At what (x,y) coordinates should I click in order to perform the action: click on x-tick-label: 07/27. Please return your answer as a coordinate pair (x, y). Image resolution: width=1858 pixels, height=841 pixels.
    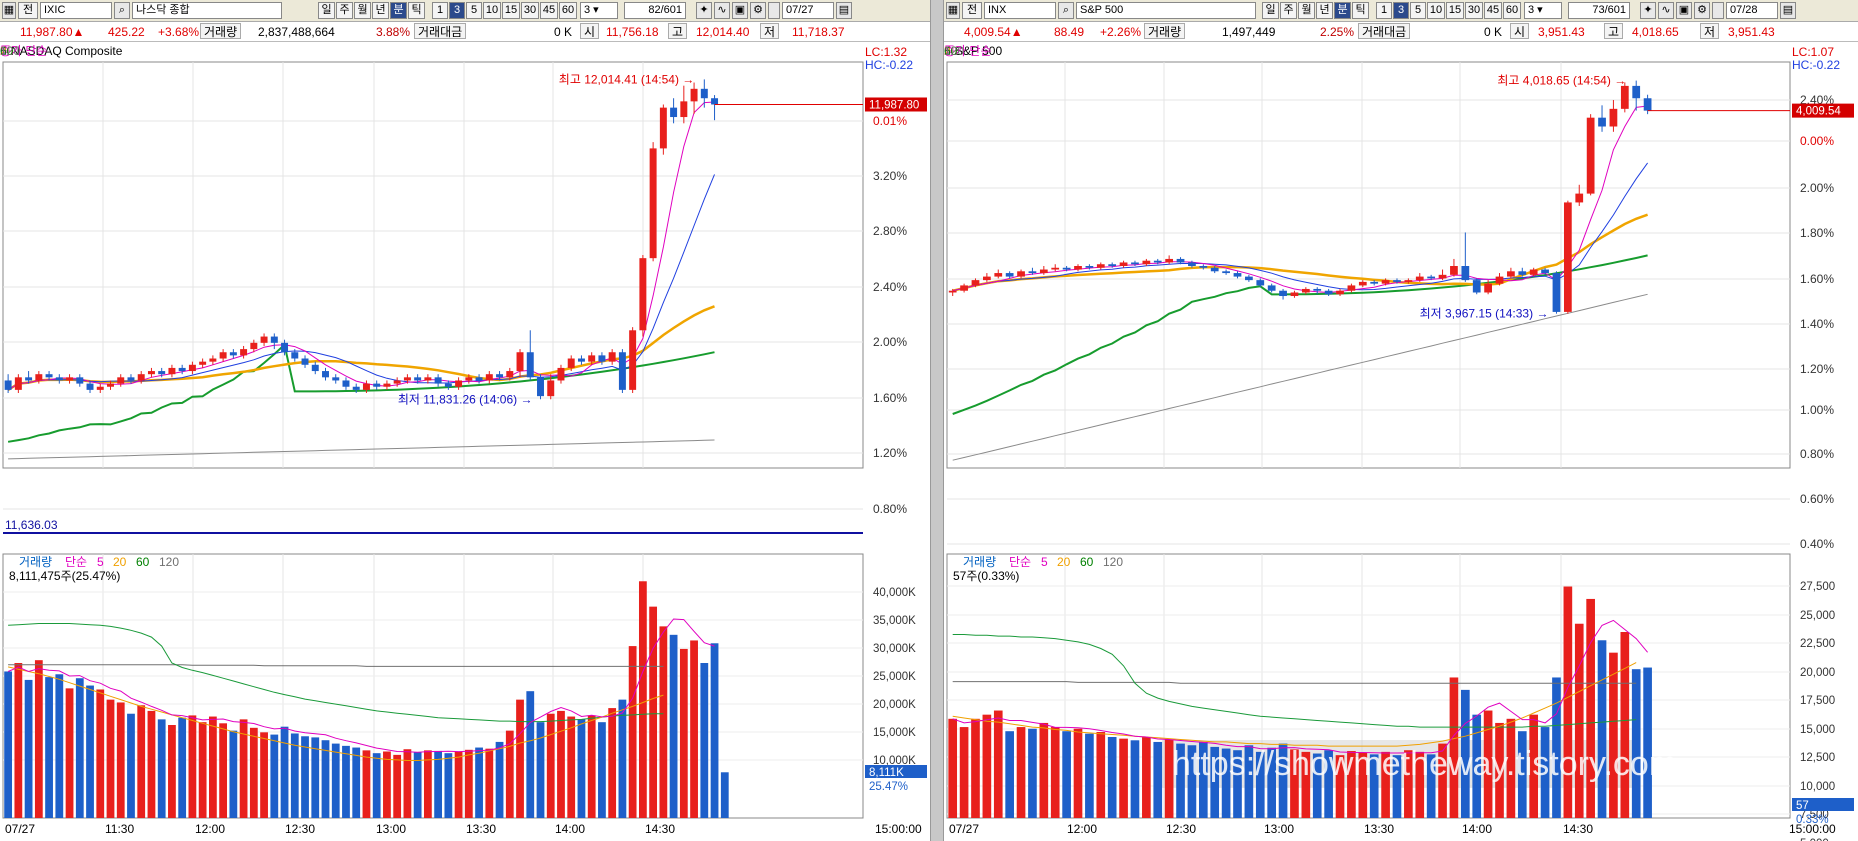
    Looking at the image, I should click on (964, 829).